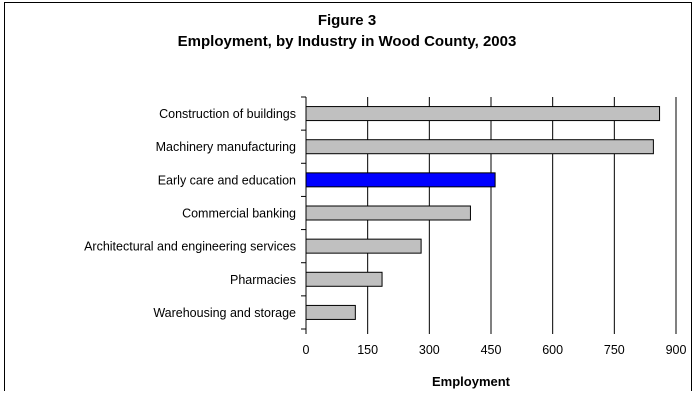  Describe the element at coordinates (226, 147) in the screenshot. I see `category-label-1: Machinery manufacturing` at that location.